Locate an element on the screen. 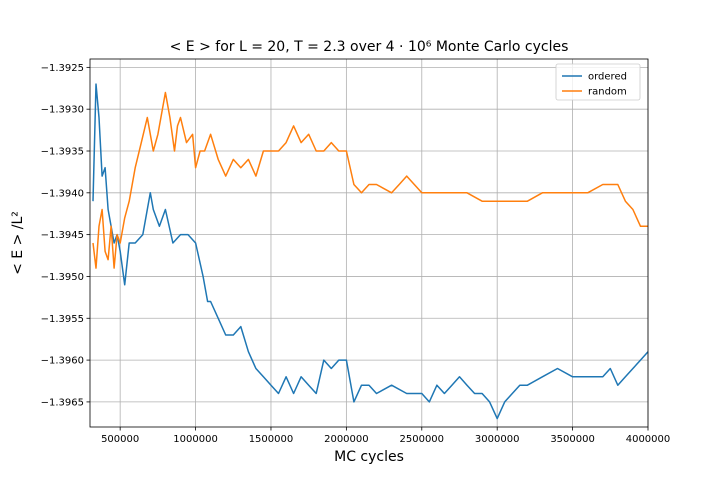 The width and height of the screenshot is (720, 480). y-tick-label: −1.3930 is located at coordinates (62, 110).